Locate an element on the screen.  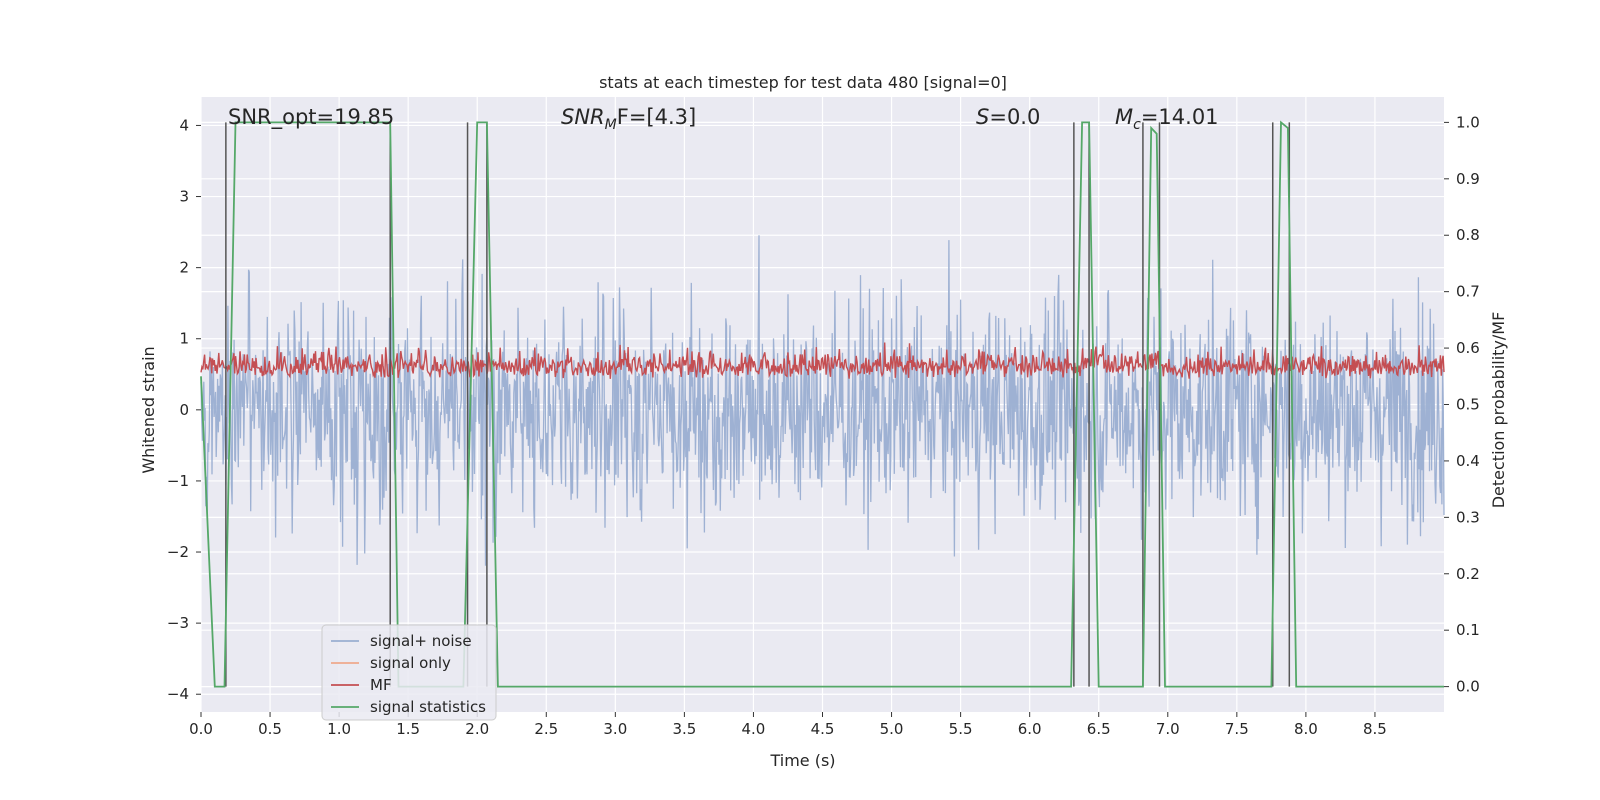
y-tick-label: −1 is located at coordinates (178, 481).